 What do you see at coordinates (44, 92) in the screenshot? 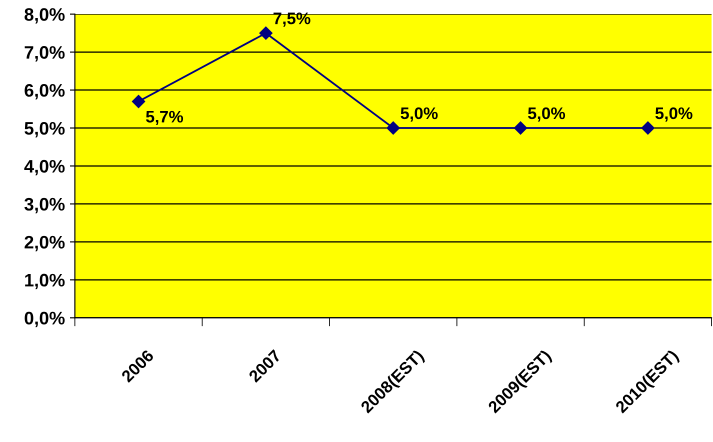
I see `y-tick-label: 6,0%` at bounding box center [44, 92].